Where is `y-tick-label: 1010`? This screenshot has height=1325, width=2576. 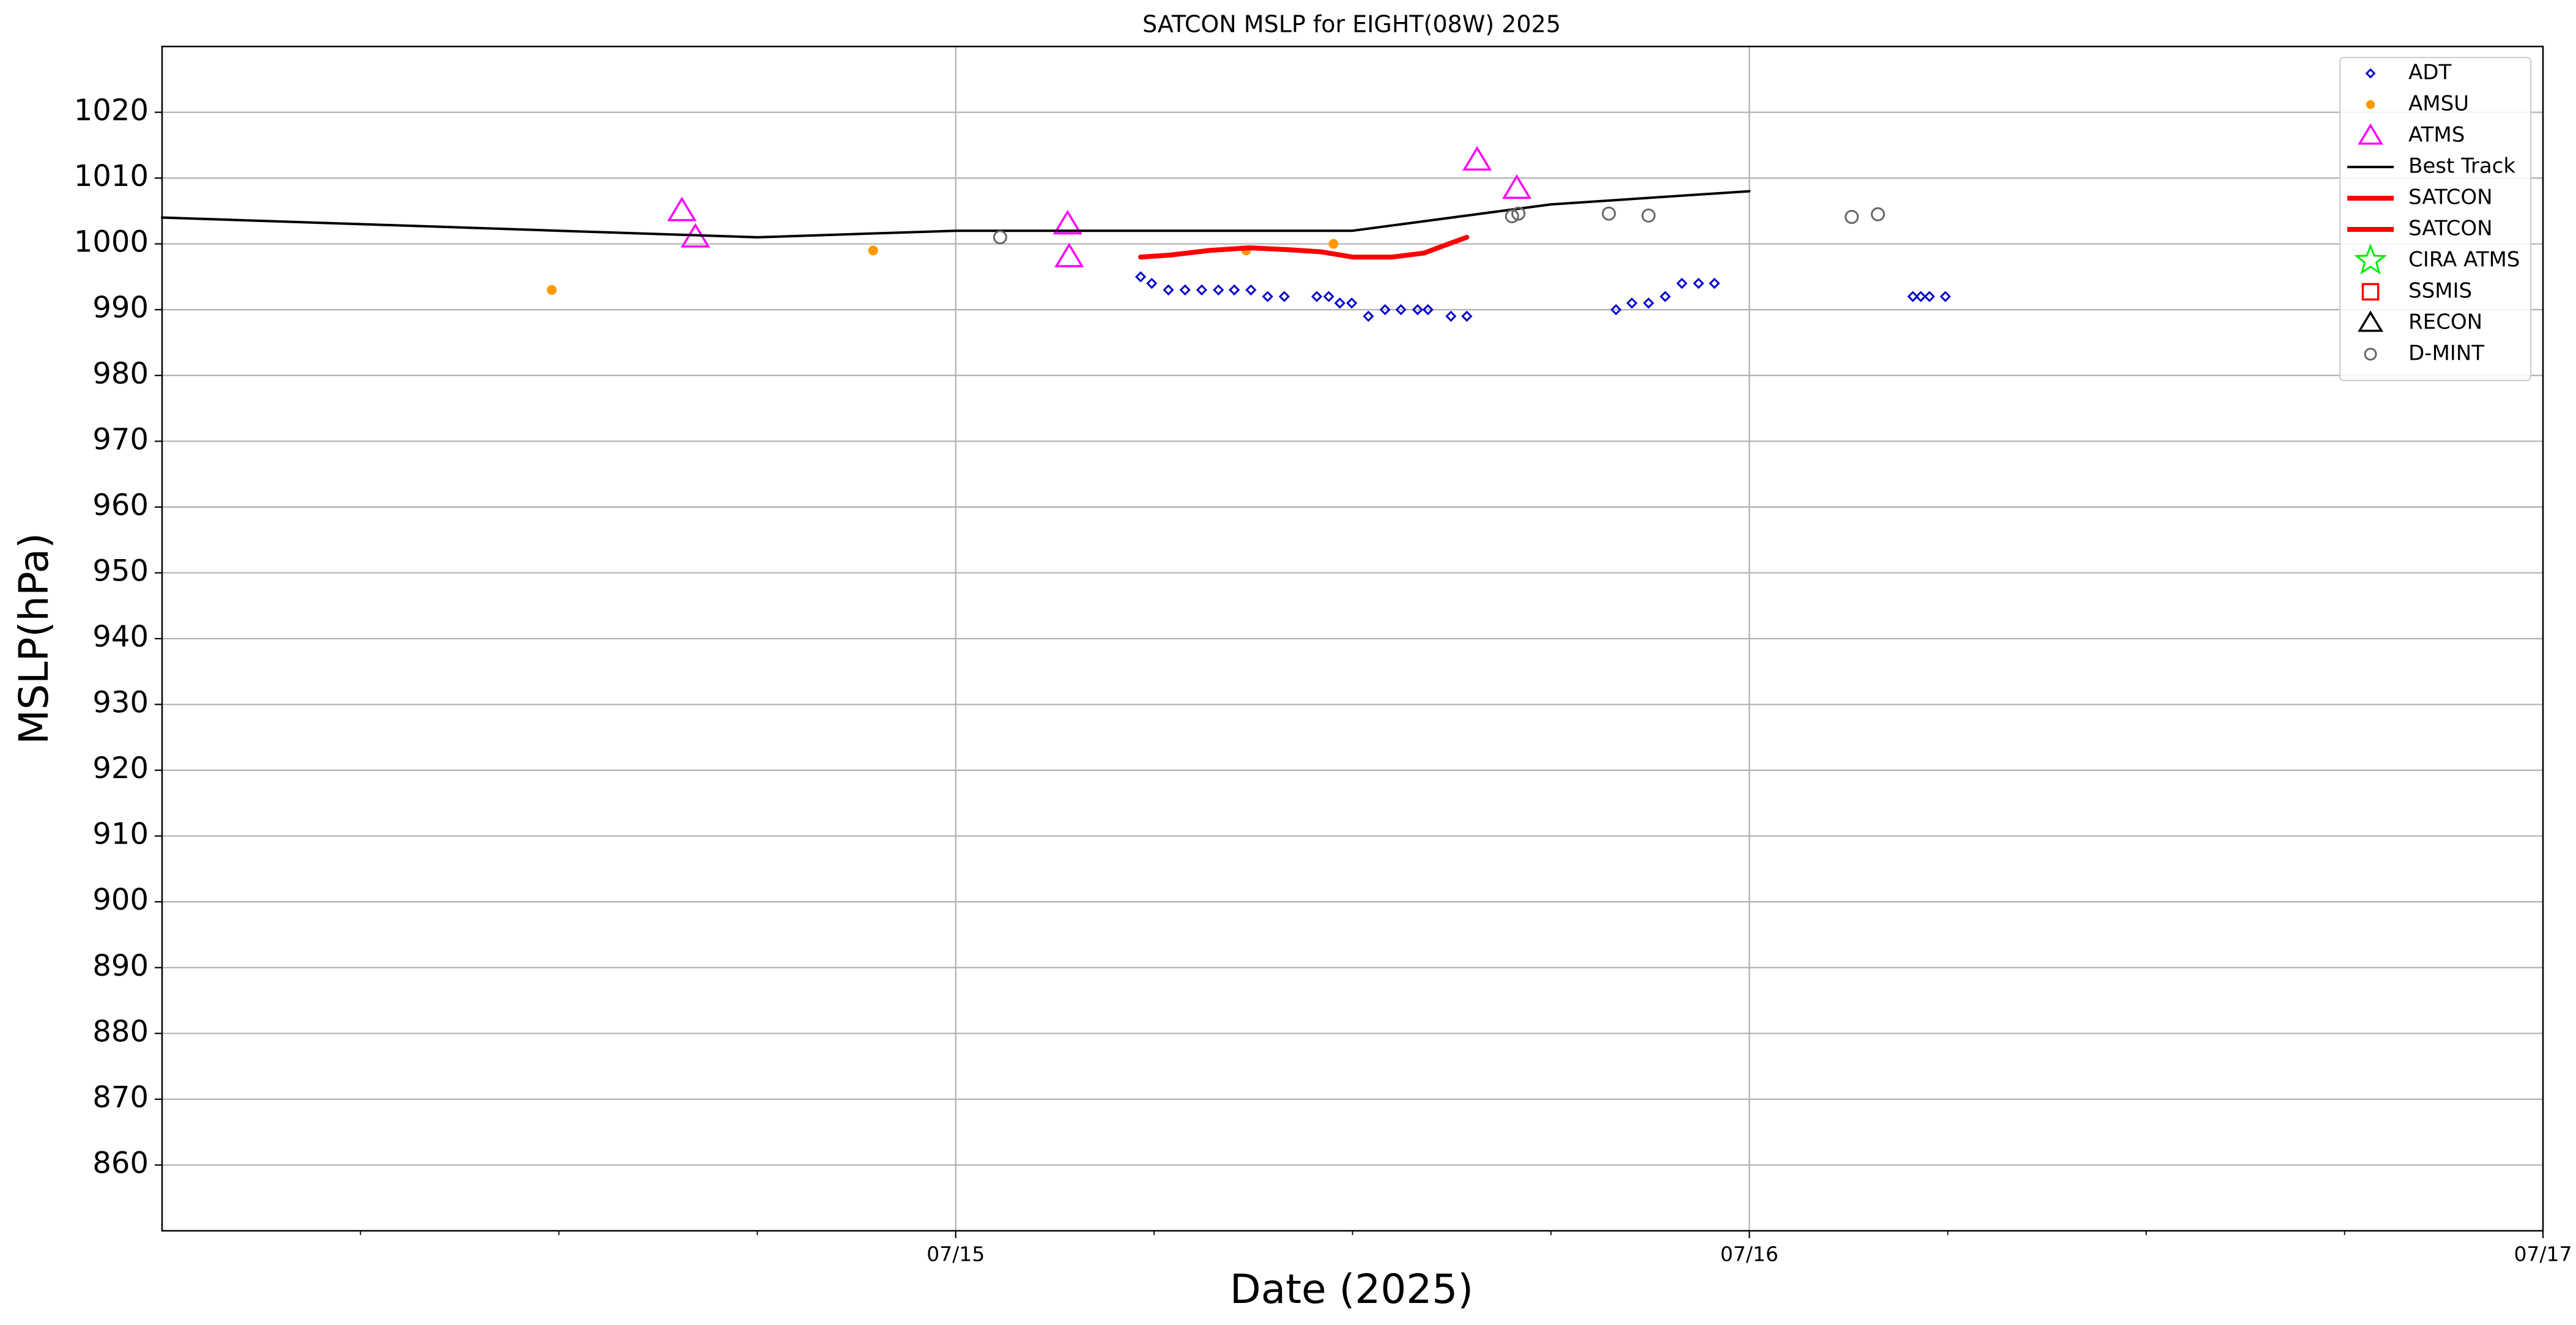 y-tick-label: 1010 is located at coordinates (111, 176).